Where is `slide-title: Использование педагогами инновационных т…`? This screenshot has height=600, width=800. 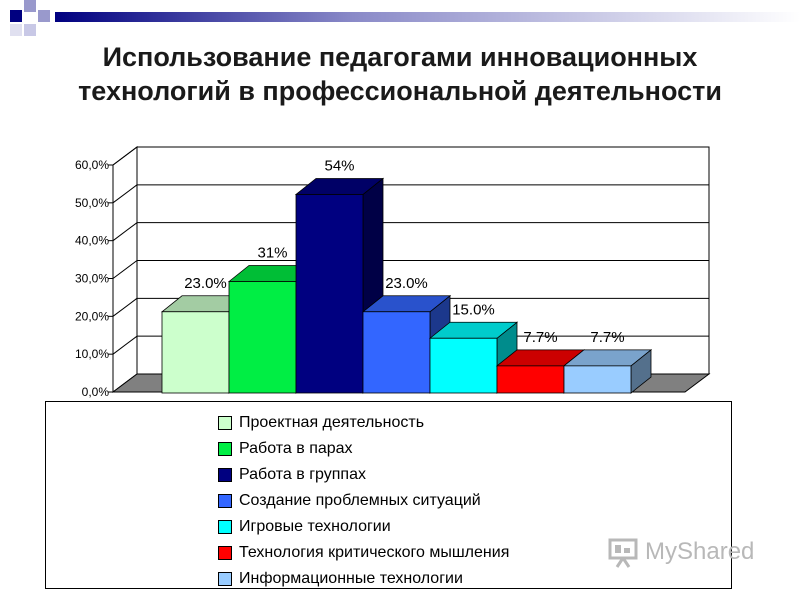
slide-title: Использование педагогами инновационных т… is located at coordinates (400, 74).